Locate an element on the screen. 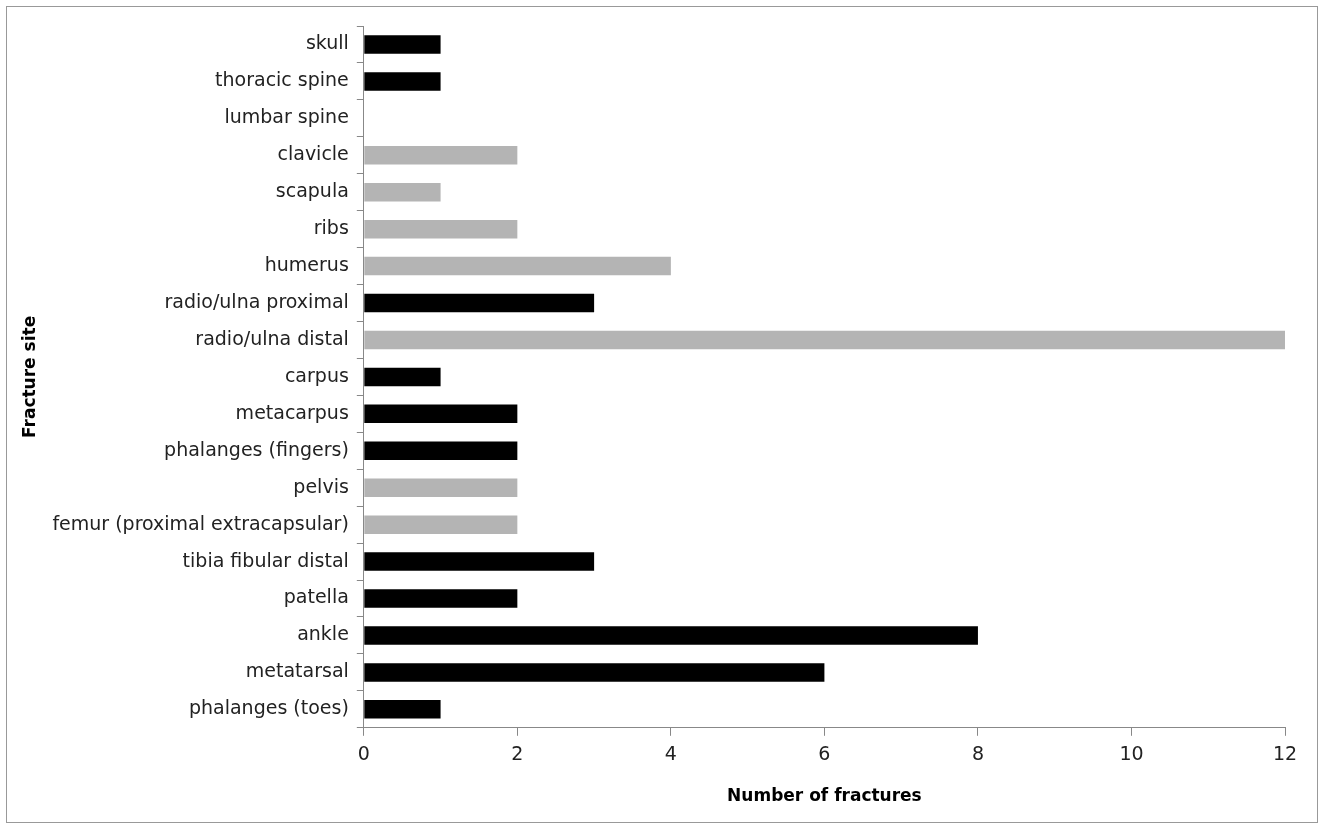 The width and height of the screenshot is (1323, 829). y-tick-label: phalanges (toes) is located at coordinates (268, 707).